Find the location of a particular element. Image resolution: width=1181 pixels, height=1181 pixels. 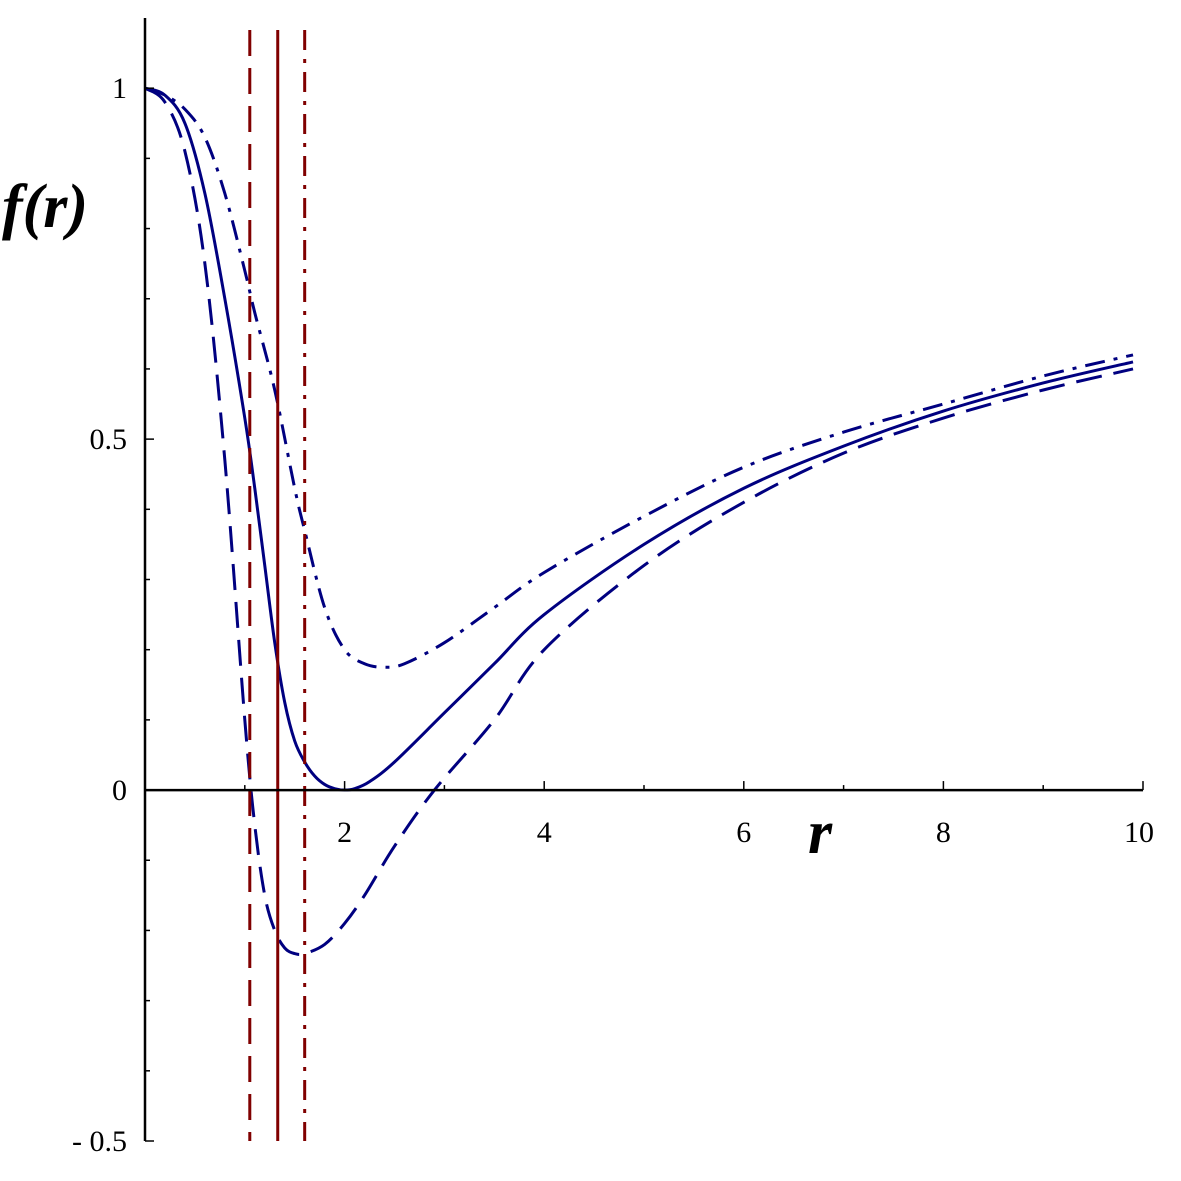

x-tick-label: 10 is located at coordinates (1139, 832).